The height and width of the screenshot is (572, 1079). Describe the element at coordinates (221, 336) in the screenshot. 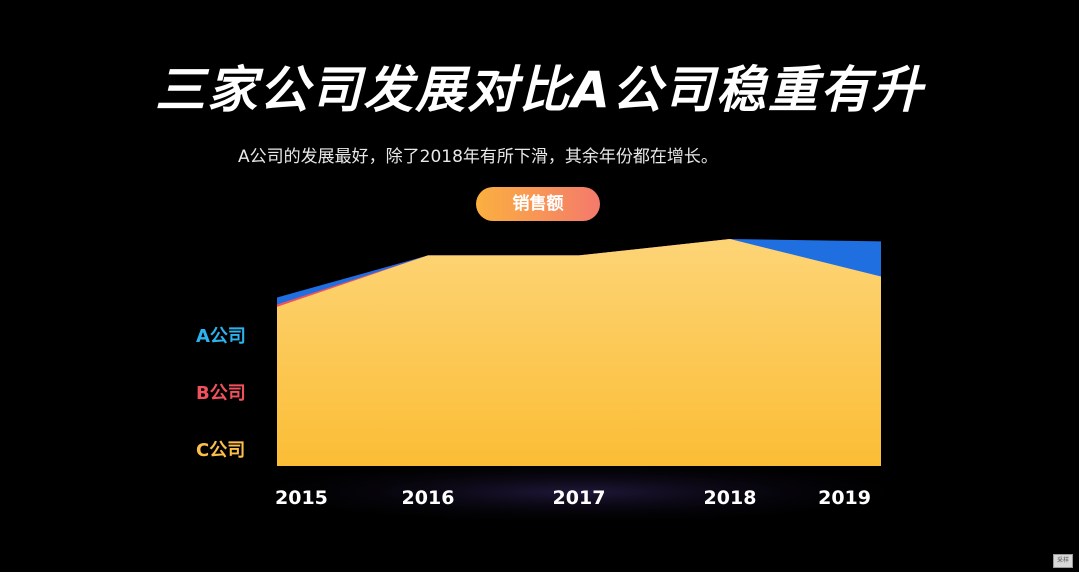

I see `legend-item-a: A公司` at that location.